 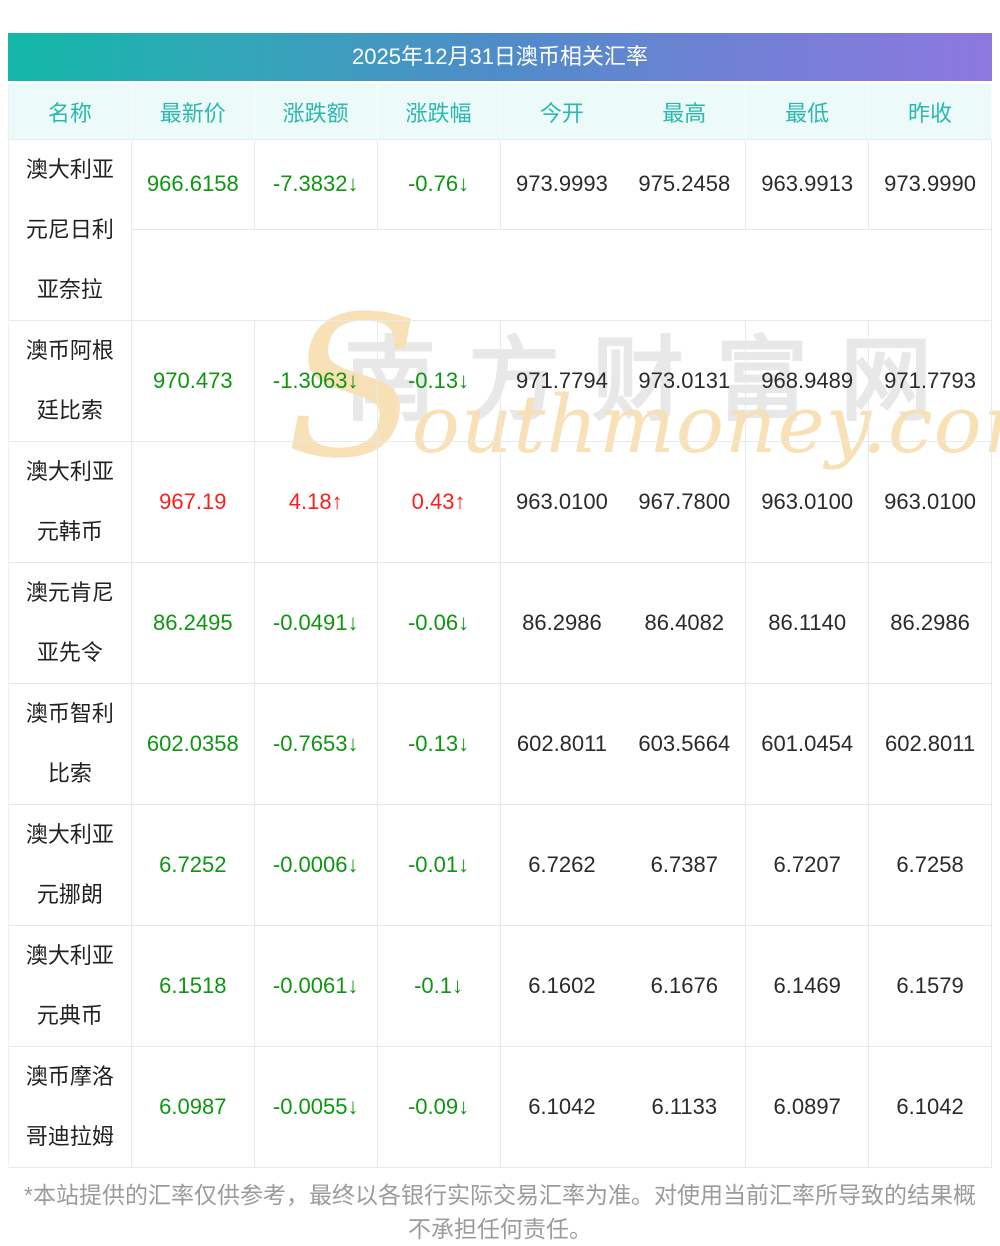 I want to click on cell-low: 6.0897, so click(x=808, y=1107).